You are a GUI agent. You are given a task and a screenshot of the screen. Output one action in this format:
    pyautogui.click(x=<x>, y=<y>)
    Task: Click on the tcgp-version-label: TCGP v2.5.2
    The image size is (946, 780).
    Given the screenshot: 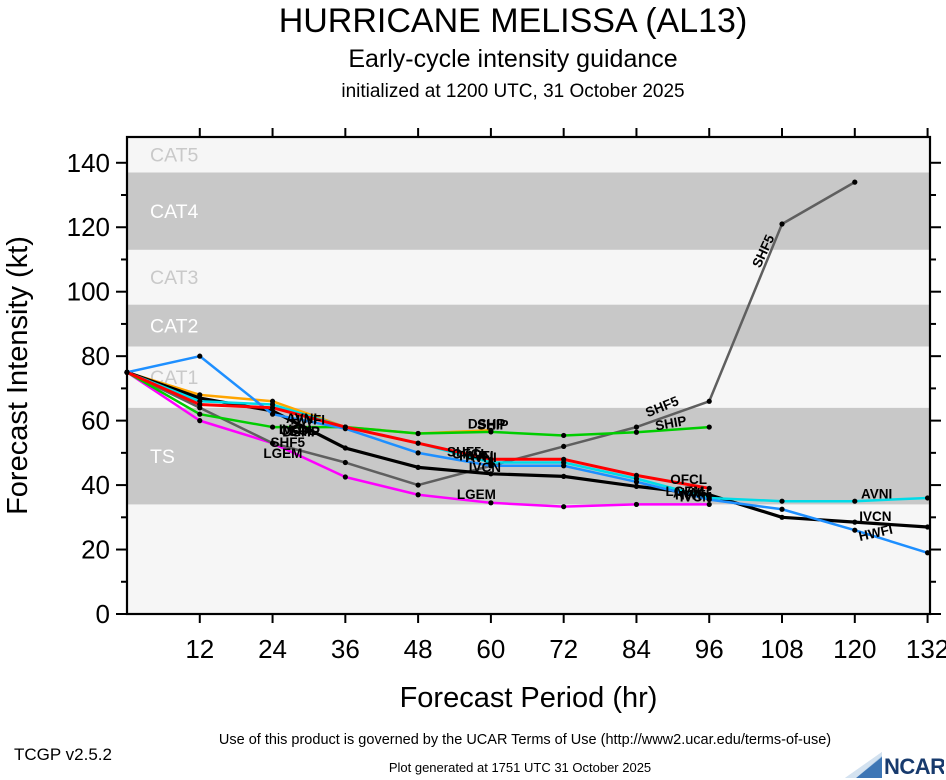 What is the action you would take?
    pyautogui.click(x=63, y=754)
    